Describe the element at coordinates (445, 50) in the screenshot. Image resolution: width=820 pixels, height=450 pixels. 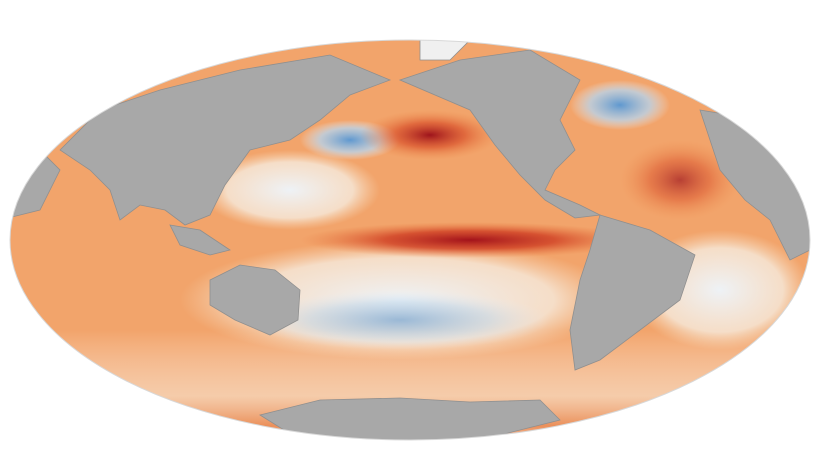
I see `arctic` at that location.